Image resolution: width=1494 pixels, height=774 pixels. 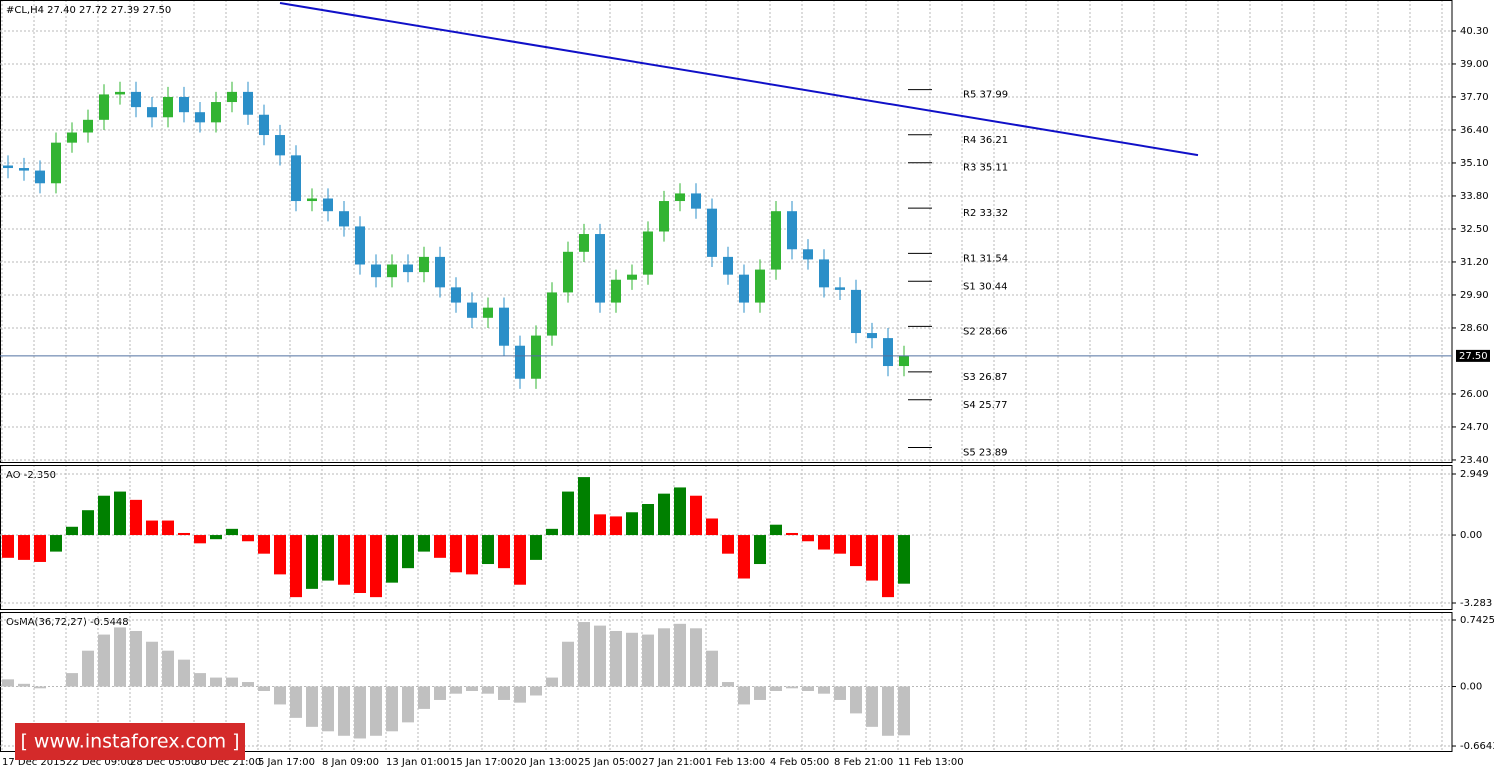 I want to click on x-tick-label: 25 Jan 05:00, so click(x=609, y=762).